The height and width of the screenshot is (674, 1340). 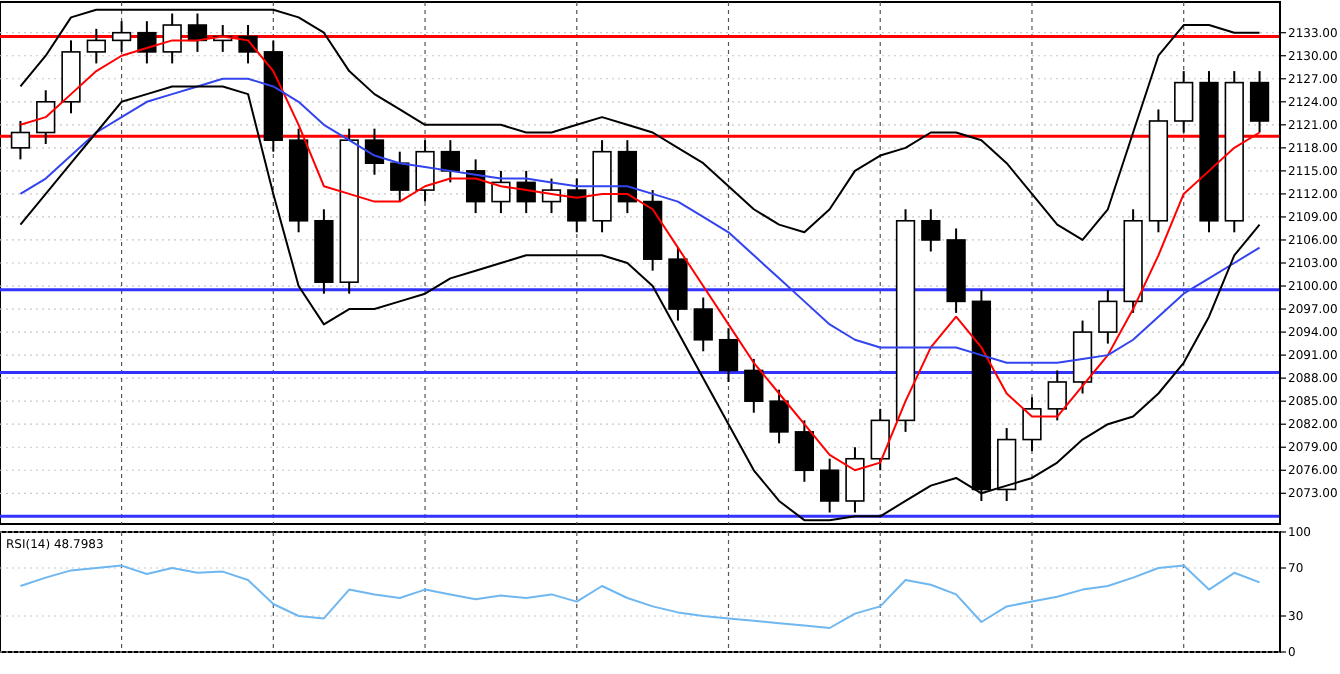 What do you see at coordinates (640, 596) in the screenshot?
I see `line-series` at bounding box center [640, 596].